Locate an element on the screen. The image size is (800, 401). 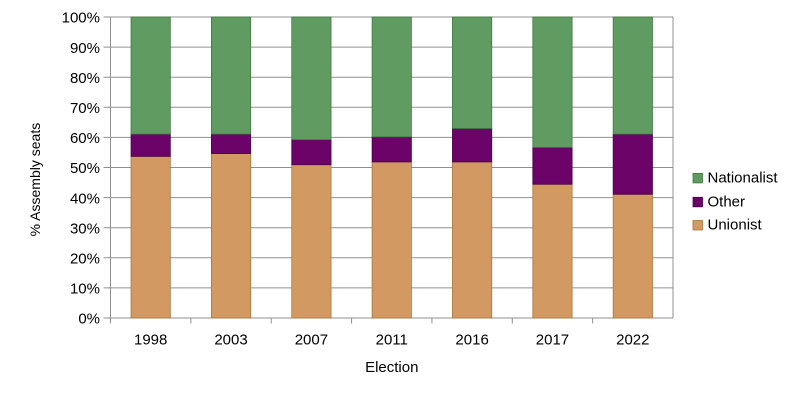
svg-text: 70% is located at coordinates (85, 108).